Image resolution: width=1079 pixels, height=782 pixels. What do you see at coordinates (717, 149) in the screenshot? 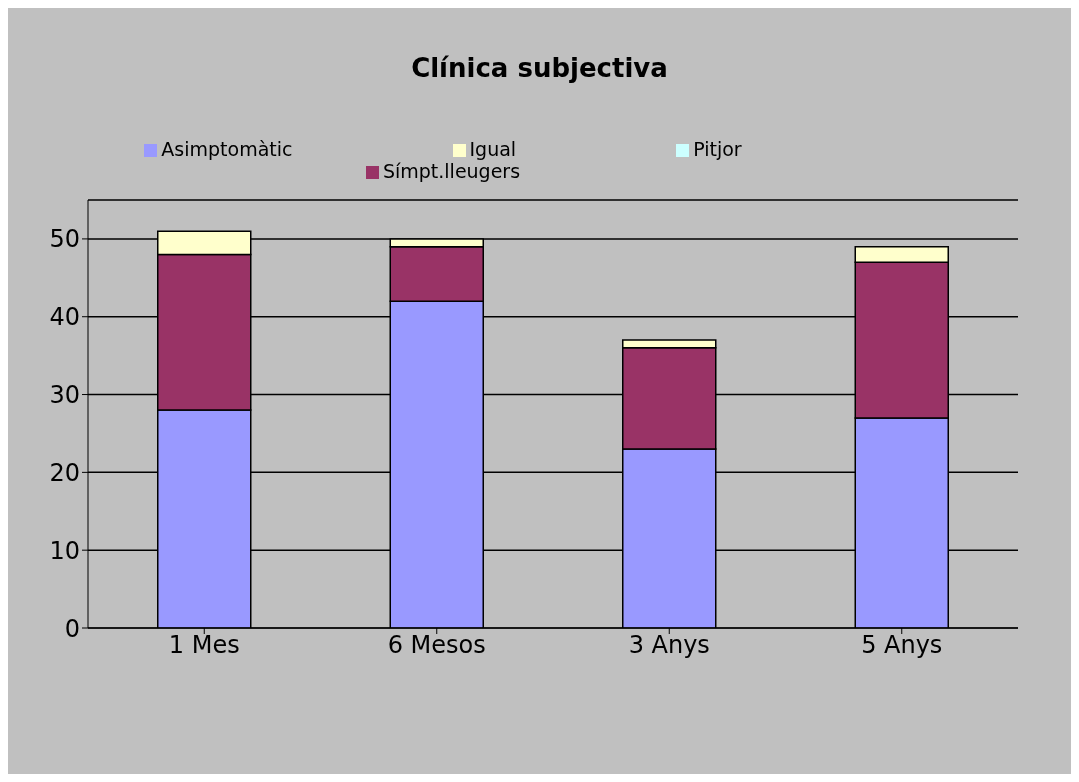
I see `legend-label: Pitjor` at bounding box center [717, 149].